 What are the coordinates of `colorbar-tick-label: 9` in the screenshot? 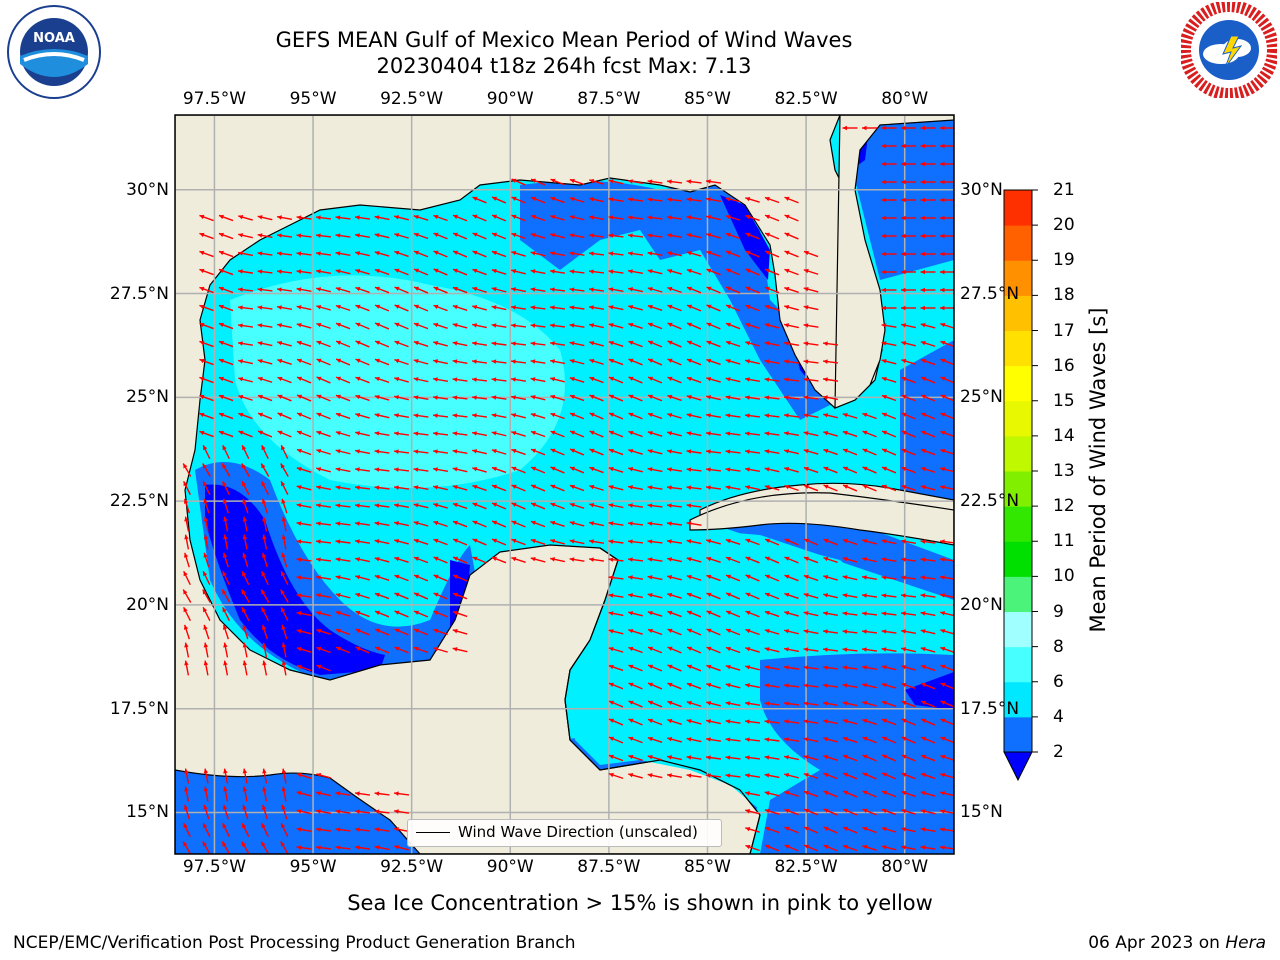 It's located at (1058, 611).